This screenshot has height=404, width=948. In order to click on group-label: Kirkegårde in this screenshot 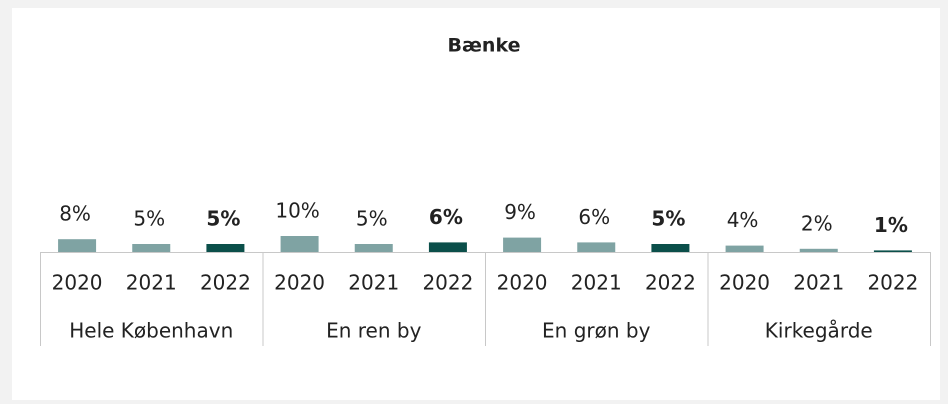, I will do `click(819, 331)`.